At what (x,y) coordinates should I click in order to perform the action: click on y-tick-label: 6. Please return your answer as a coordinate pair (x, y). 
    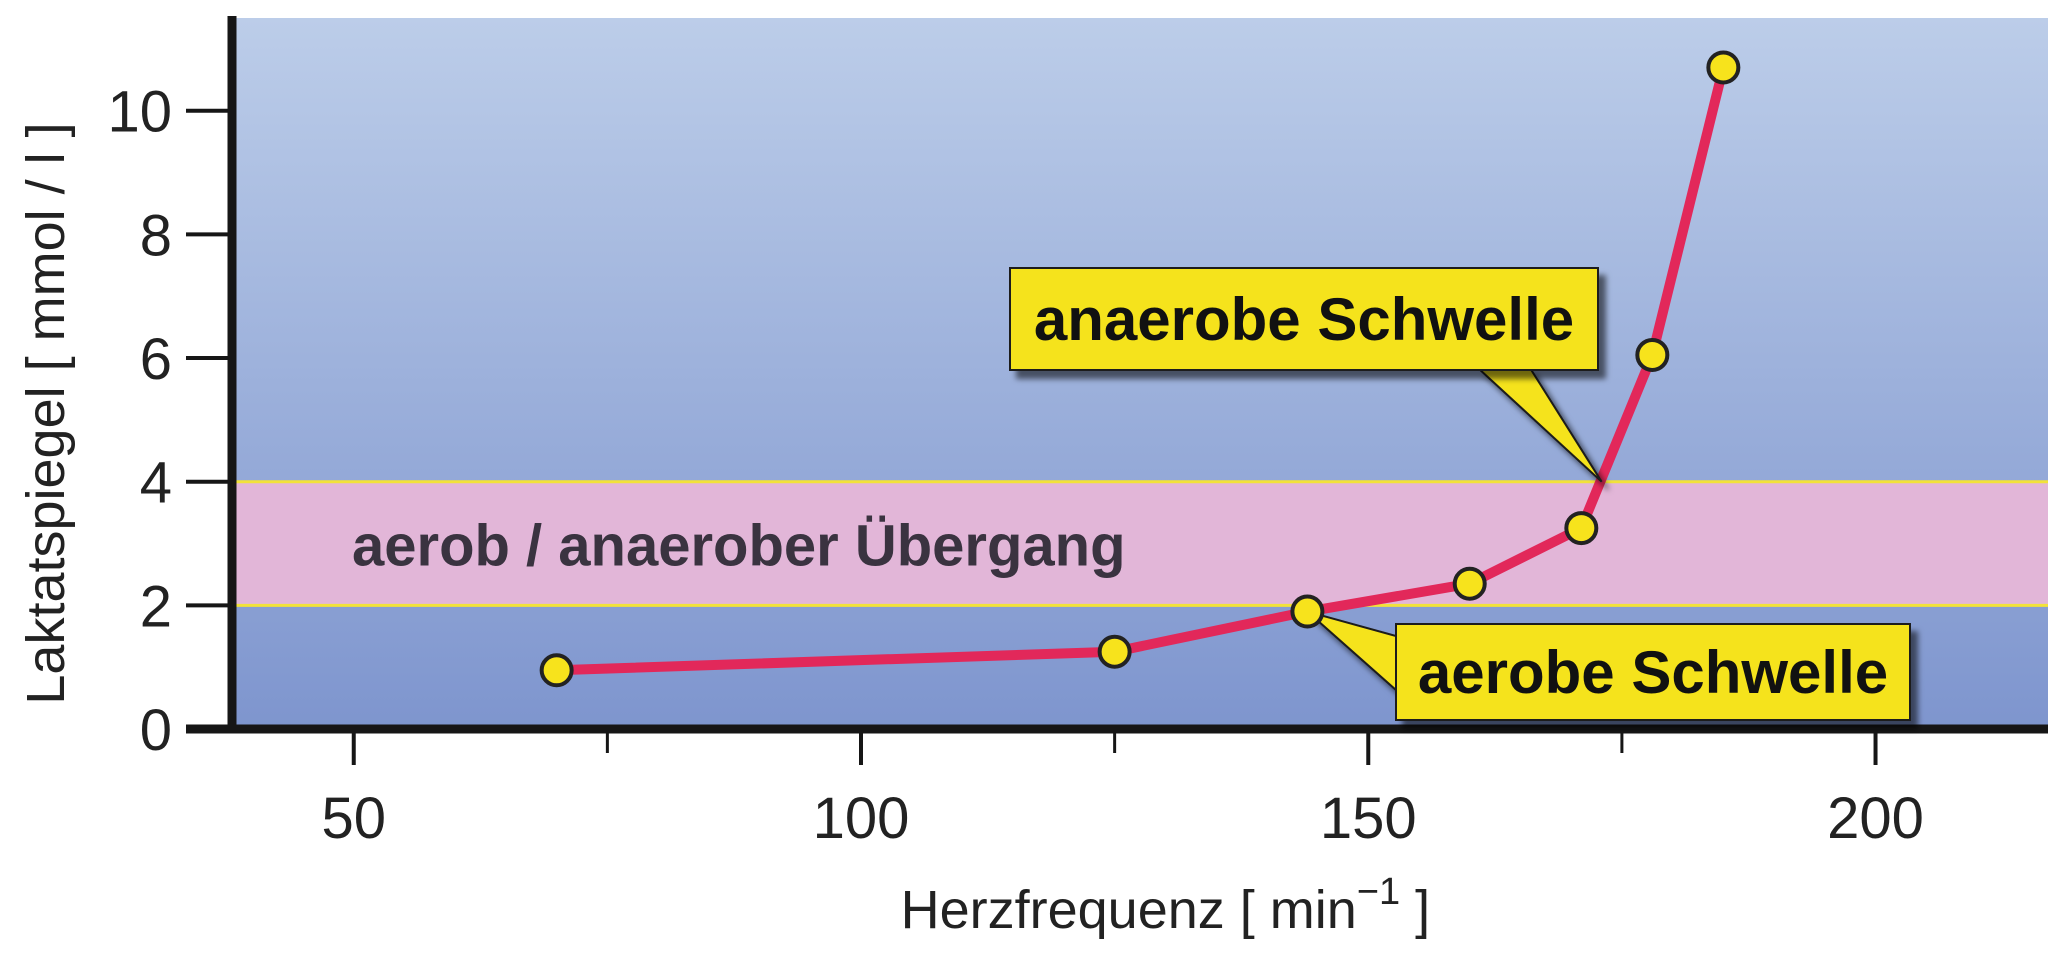
    Looking at the image, I should click on (156, 359).